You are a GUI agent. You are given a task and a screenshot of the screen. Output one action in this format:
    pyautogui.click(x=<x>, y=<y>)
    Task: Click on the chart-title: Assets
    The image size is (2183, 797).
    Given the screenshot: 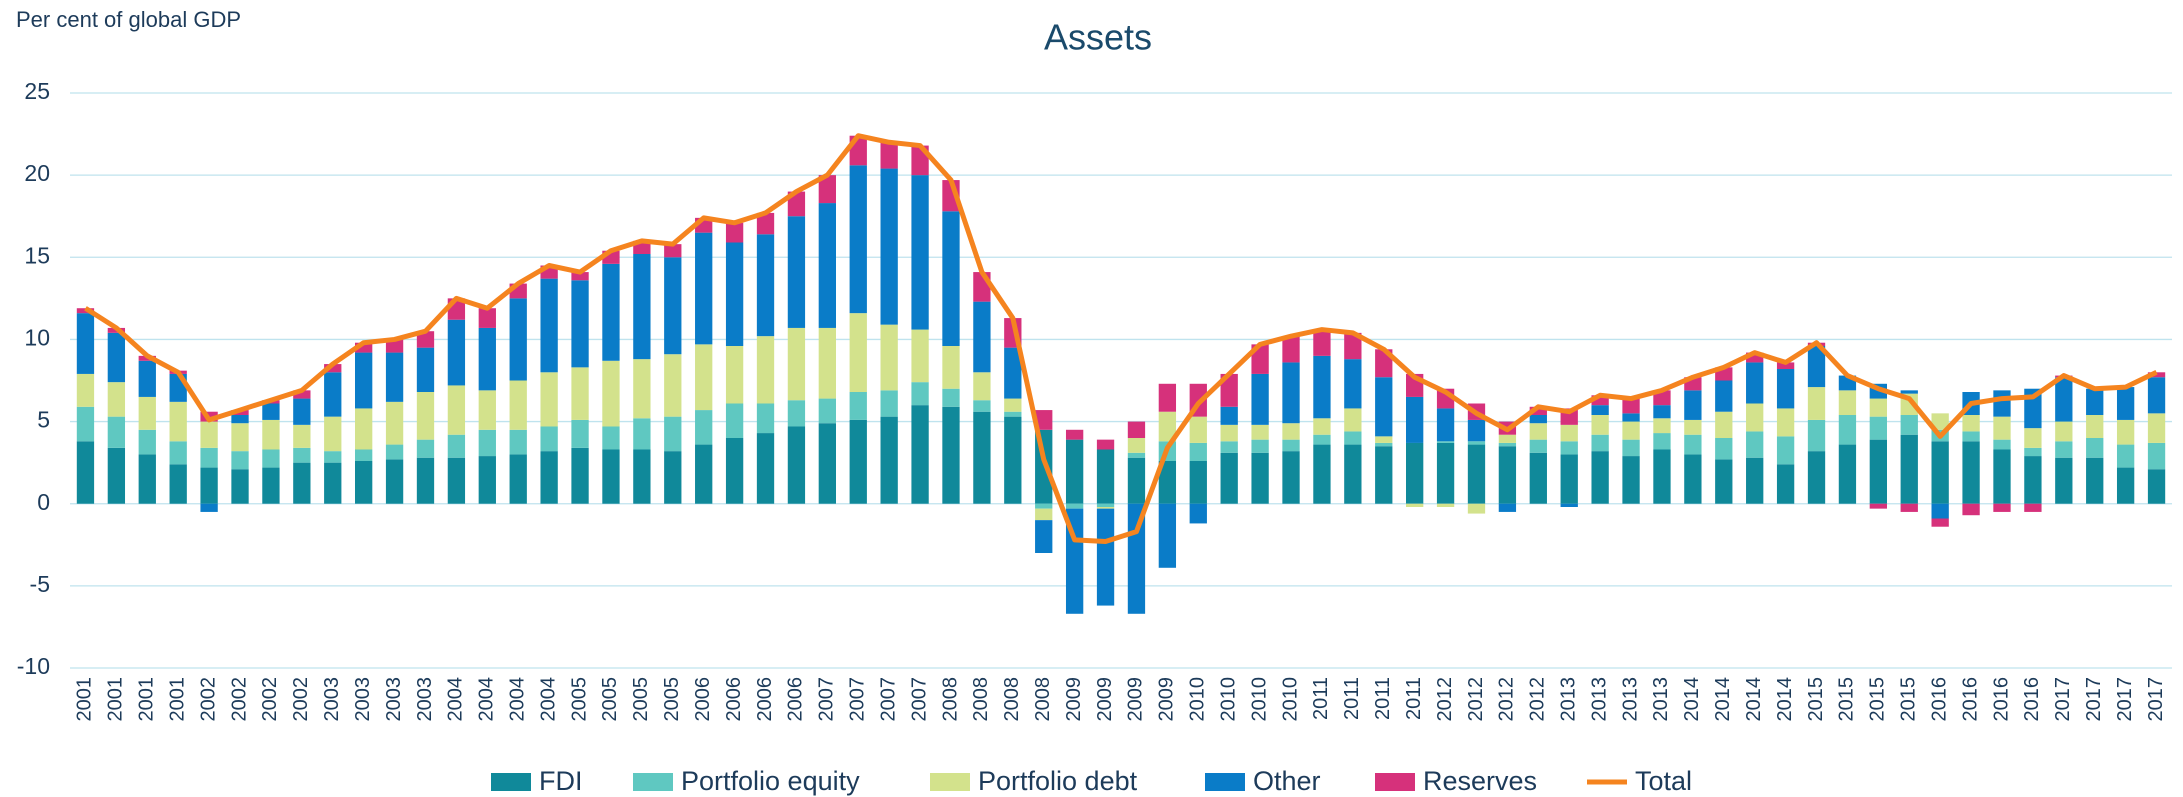 What is the action you would take?
    pyautogui.click(x=1098, y=37)
    